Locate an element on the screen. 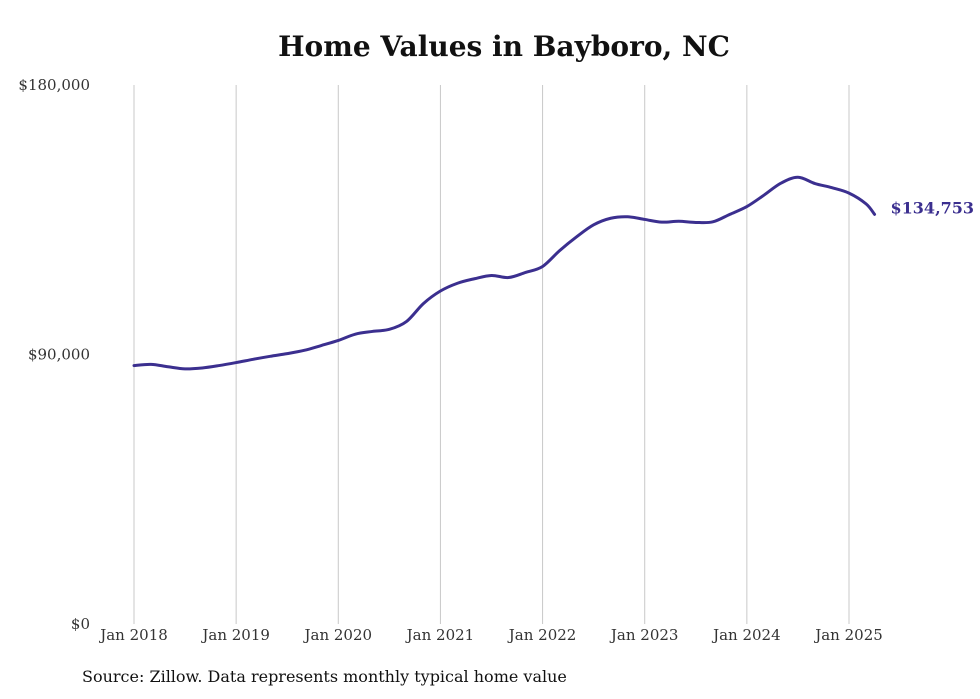 Image resolution: width=980 pixels, height=699 pixels. y-axis: $0 $90,000 $180,000 is located at coordinates (54, 354).